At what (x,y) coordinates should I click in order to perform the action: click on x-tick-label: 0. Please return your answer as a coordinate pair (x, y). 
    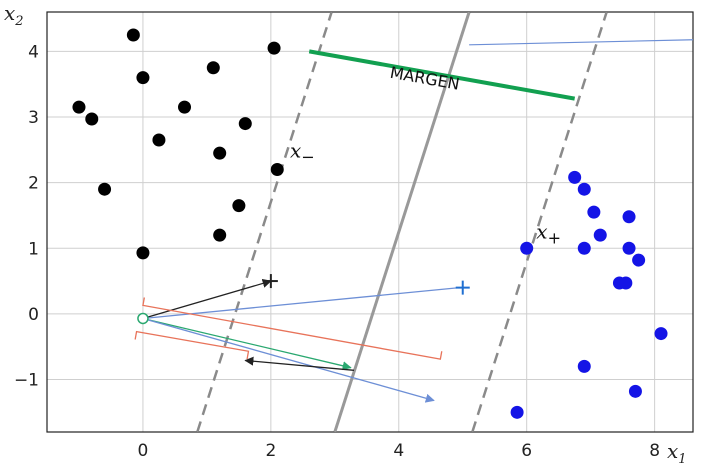
    Looking at the image, I should click on (143, 451).